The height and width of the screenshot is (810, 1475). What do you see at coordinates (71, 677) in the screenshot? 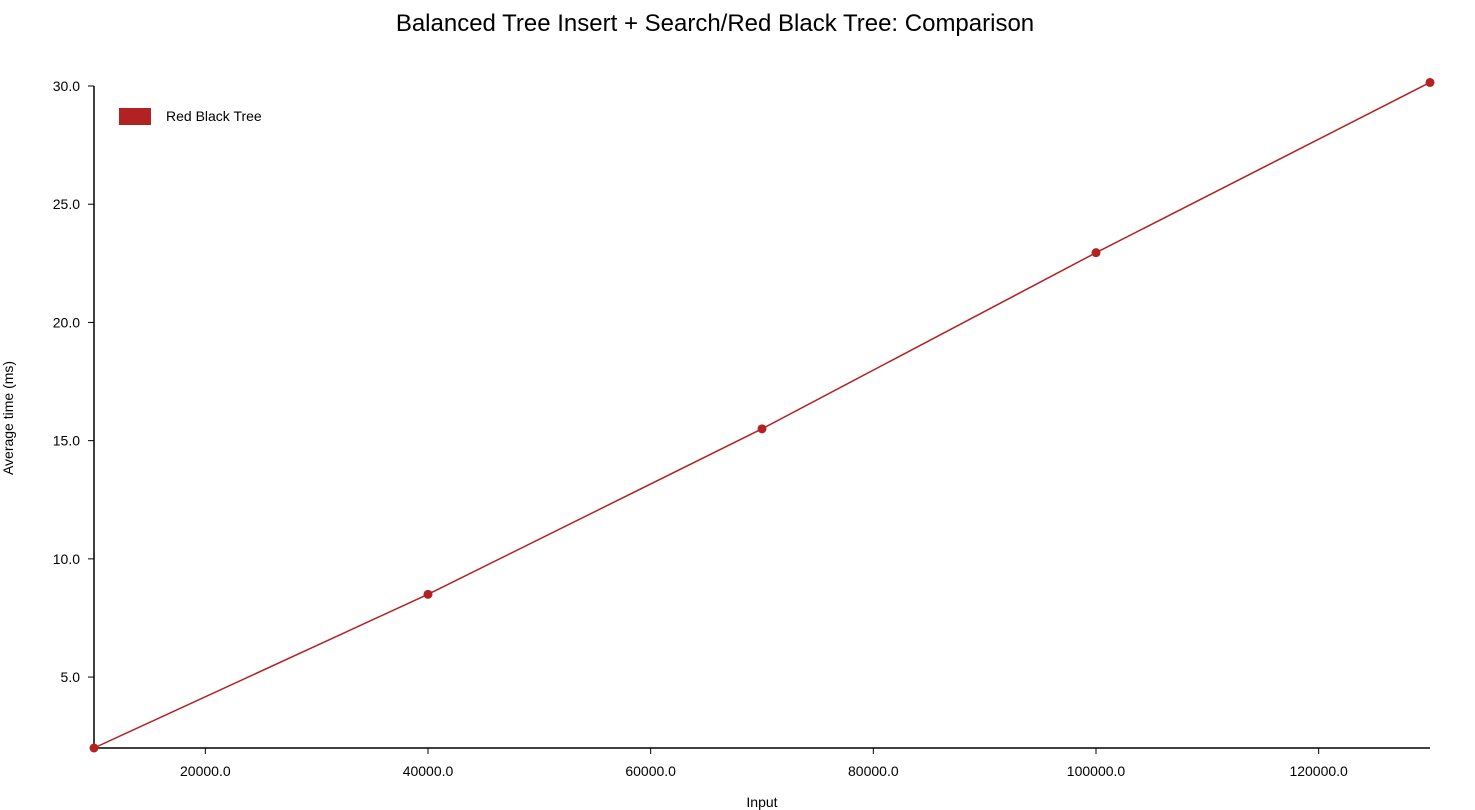
I see `y-tick-label: 5.0` at bounding box center [71, 677].